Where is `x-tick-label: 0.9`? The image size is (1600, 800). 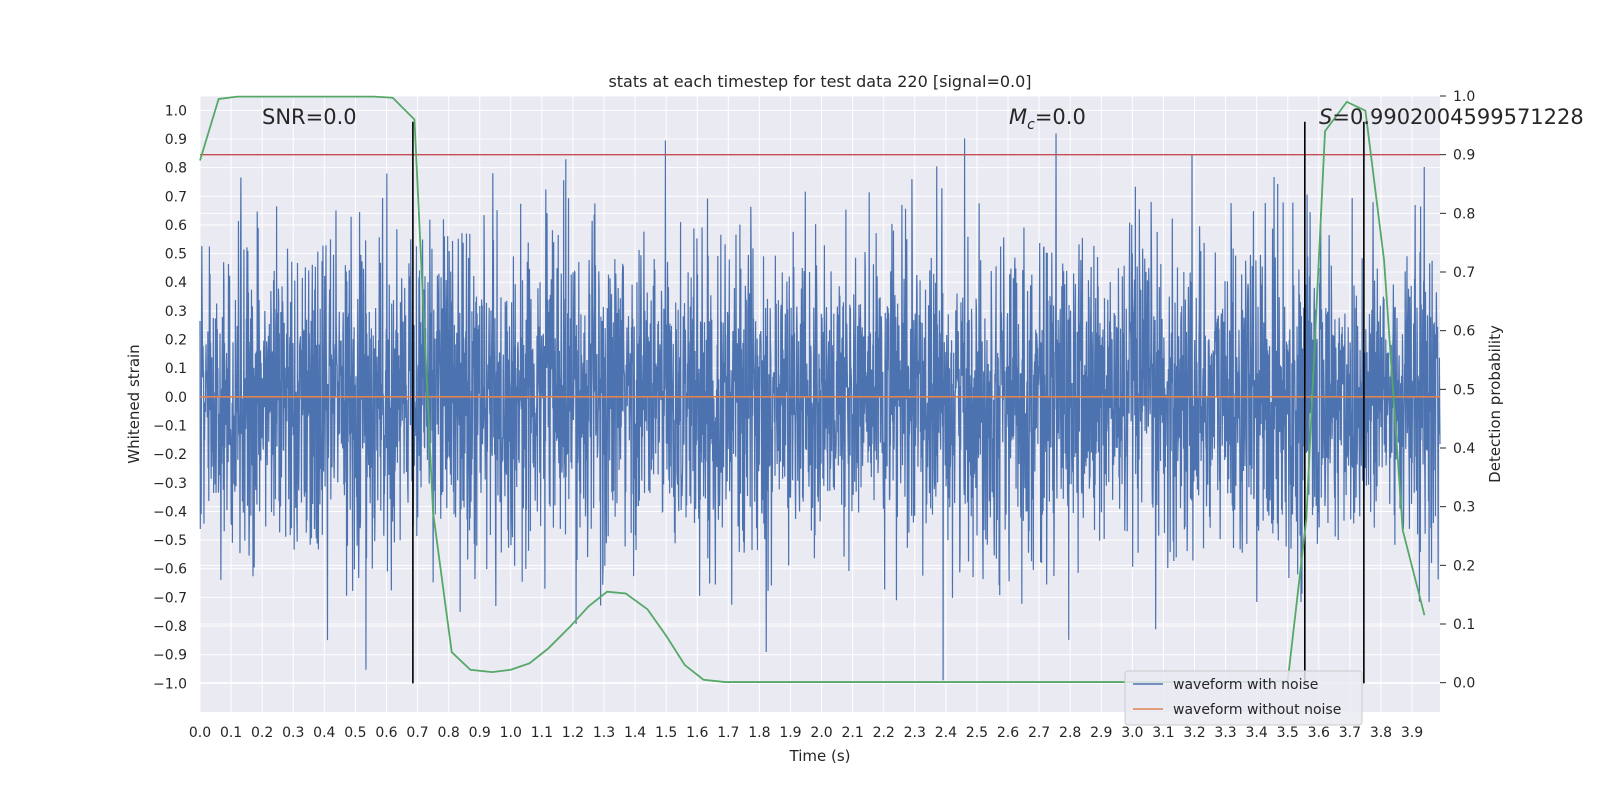
x-tick-label: 0.9 is located at coordinates (480, 733).